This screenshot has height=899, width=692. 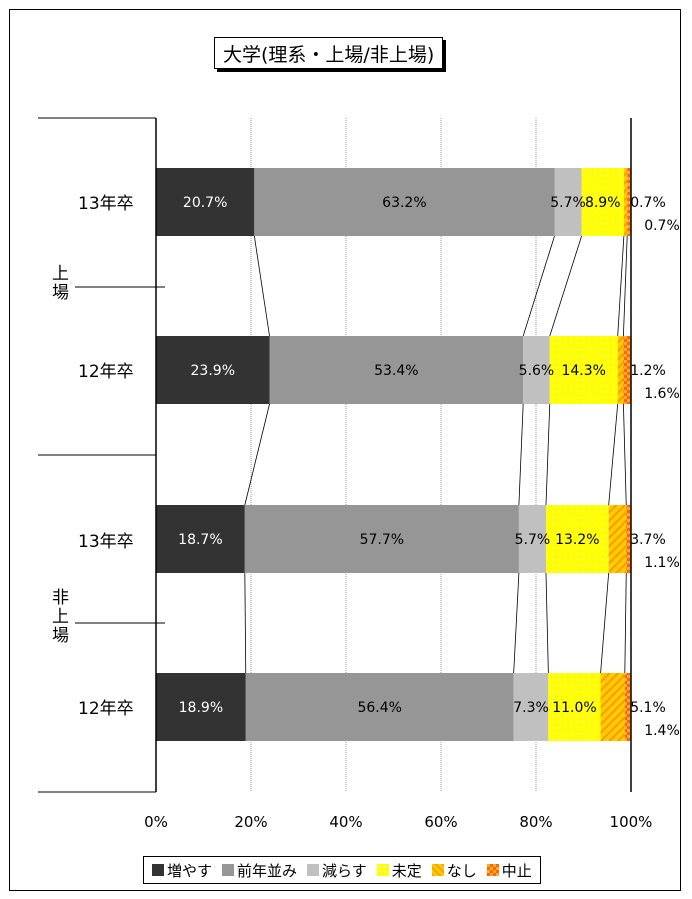 I want to click on x-tick-label: 20%, so click(x=250, y=822).